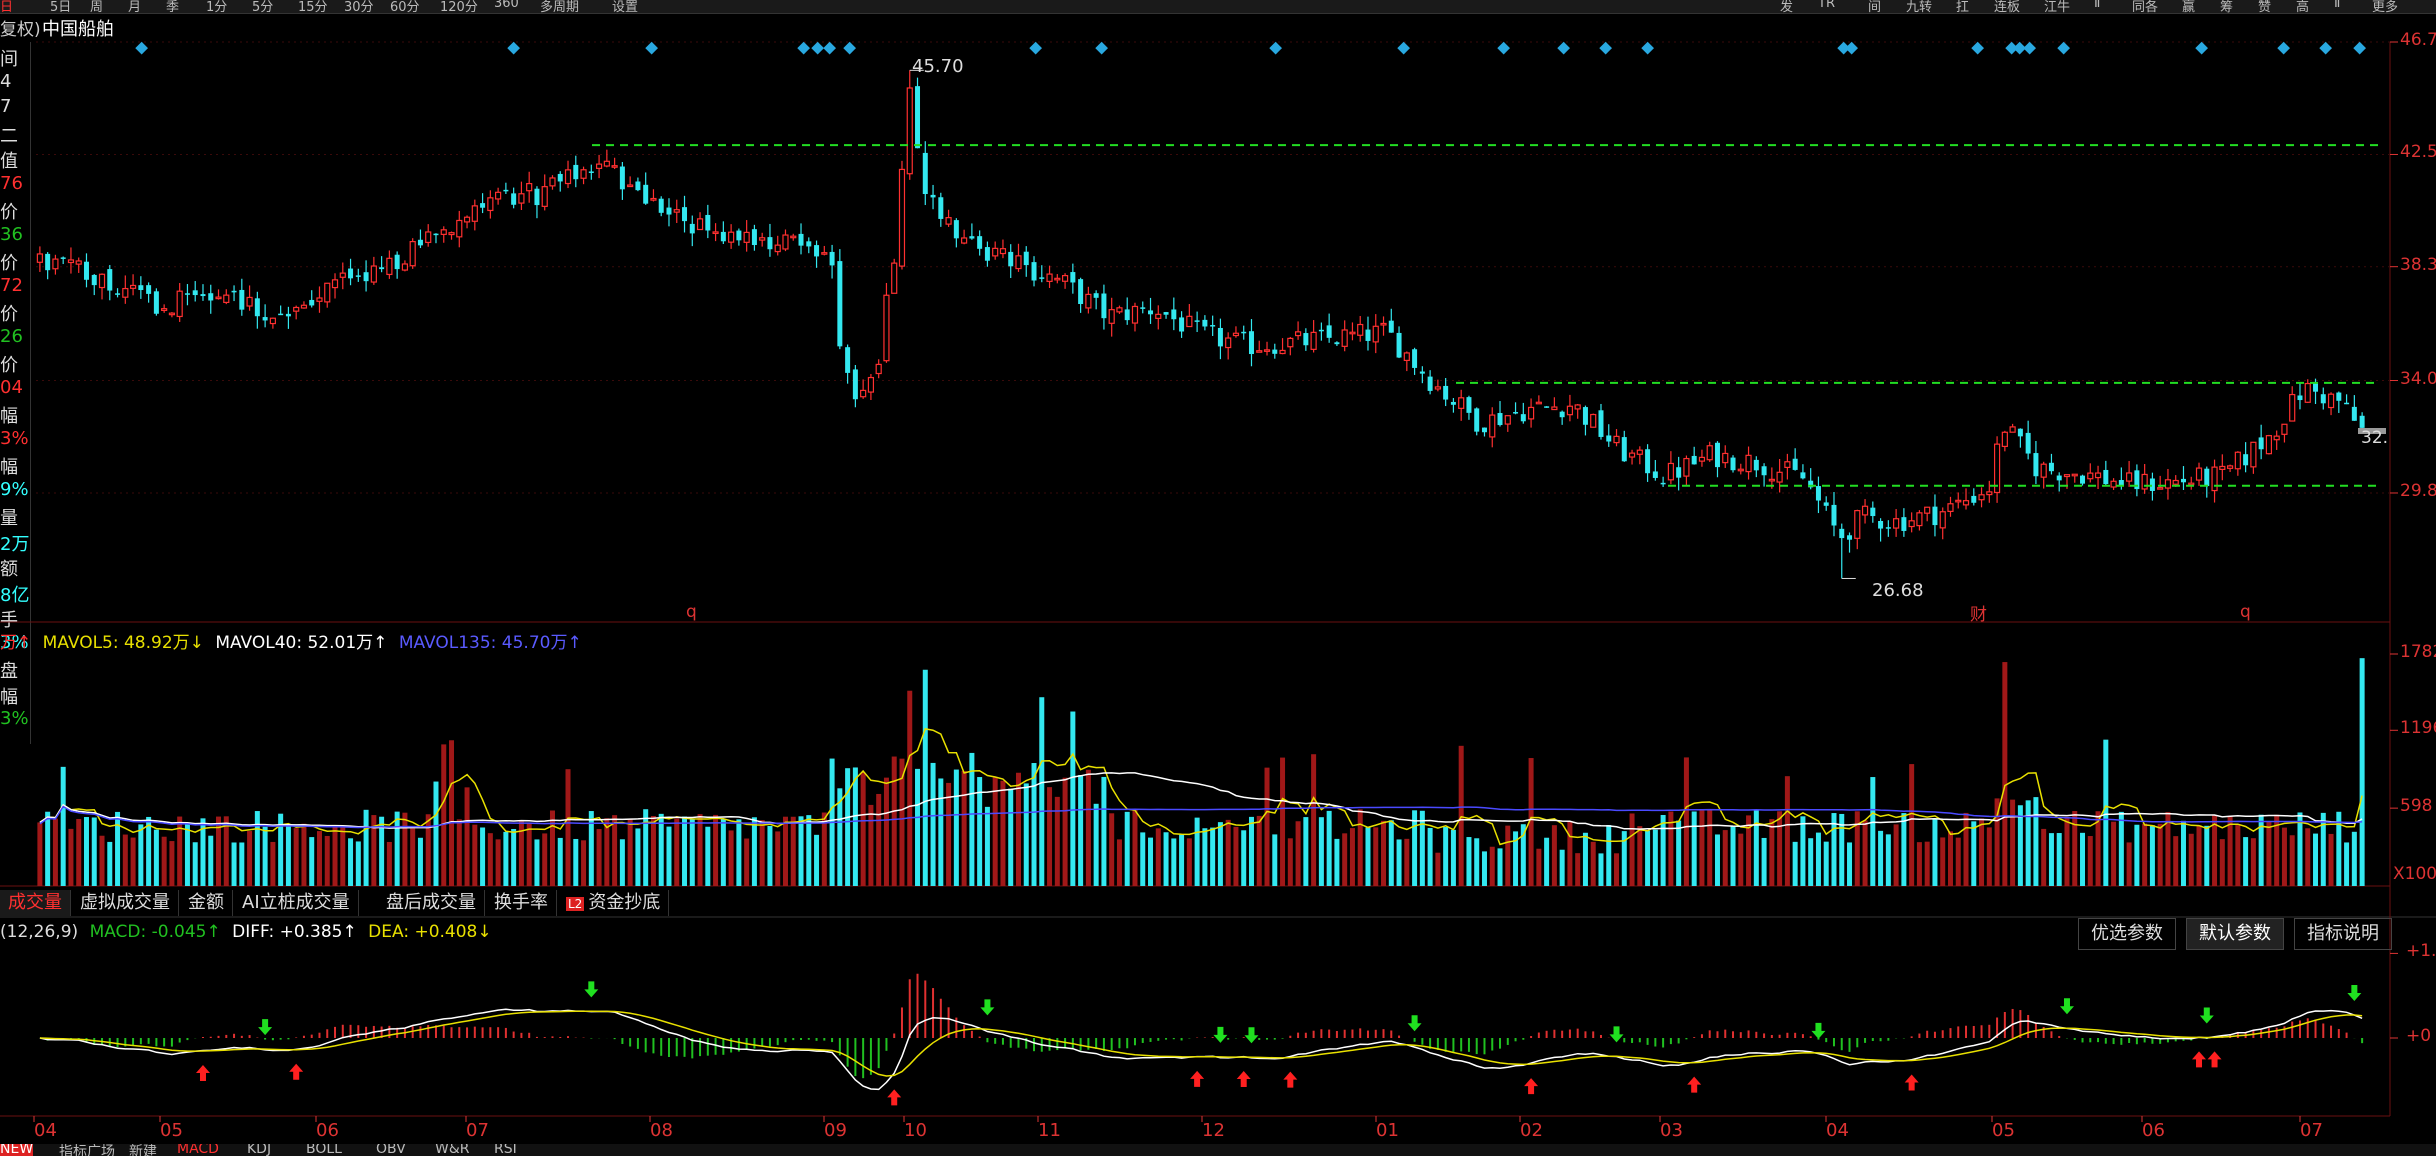  I want to click on period-tab: 季, so click(173, 7).